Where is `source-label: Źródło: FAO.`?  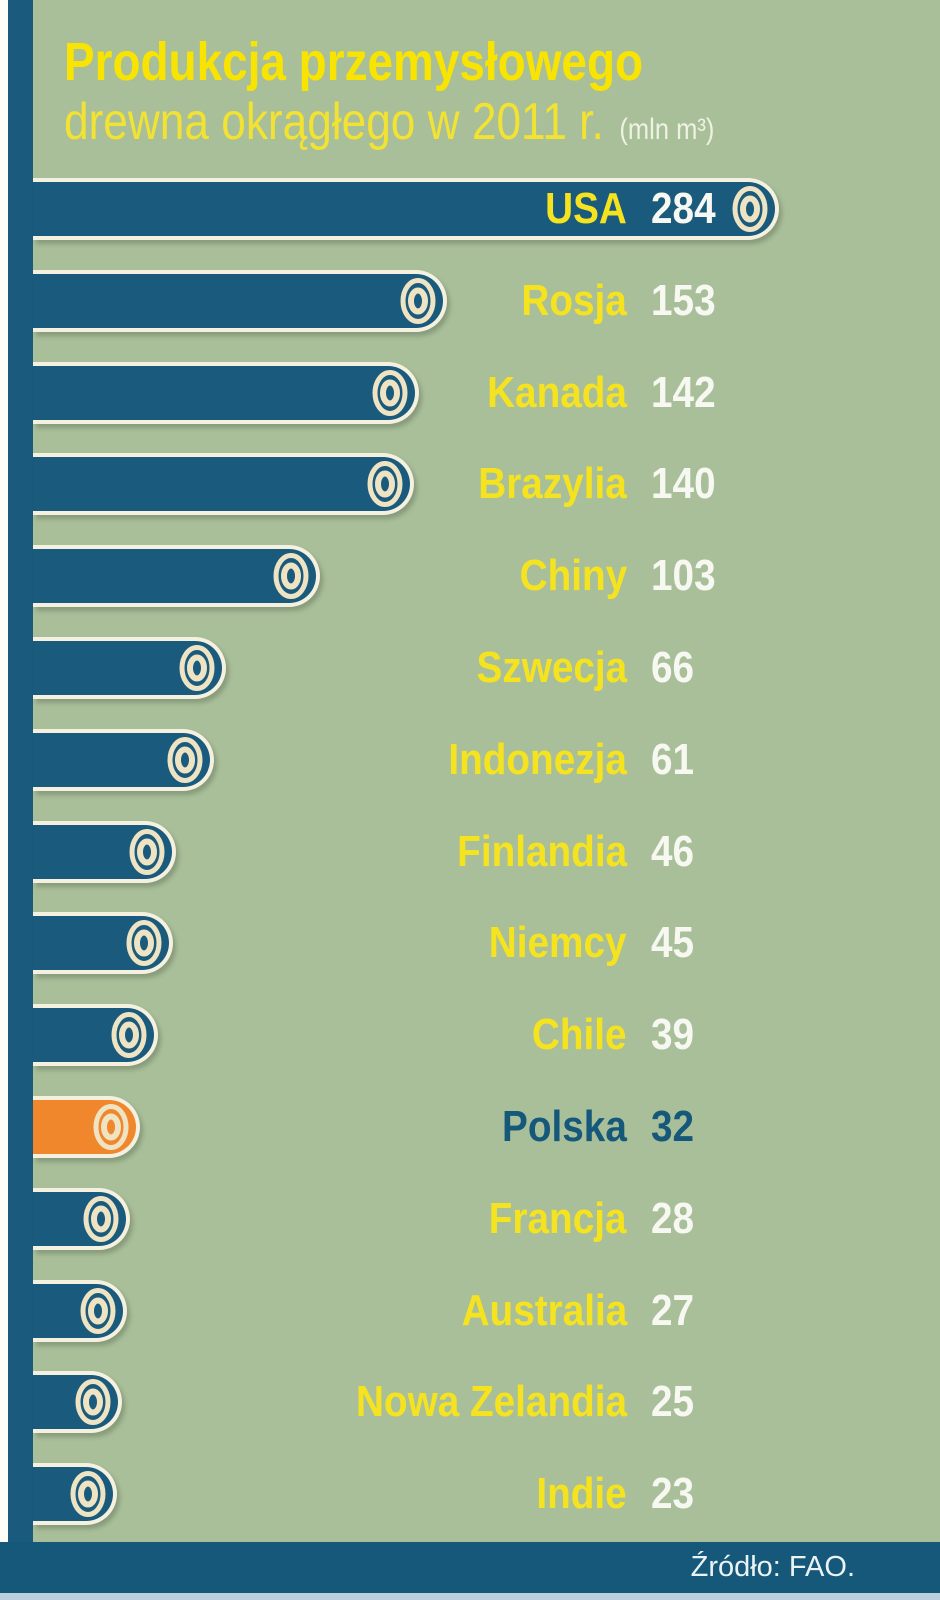 source-label: Źródło: FAO. is located at coordinates (772, 1567).